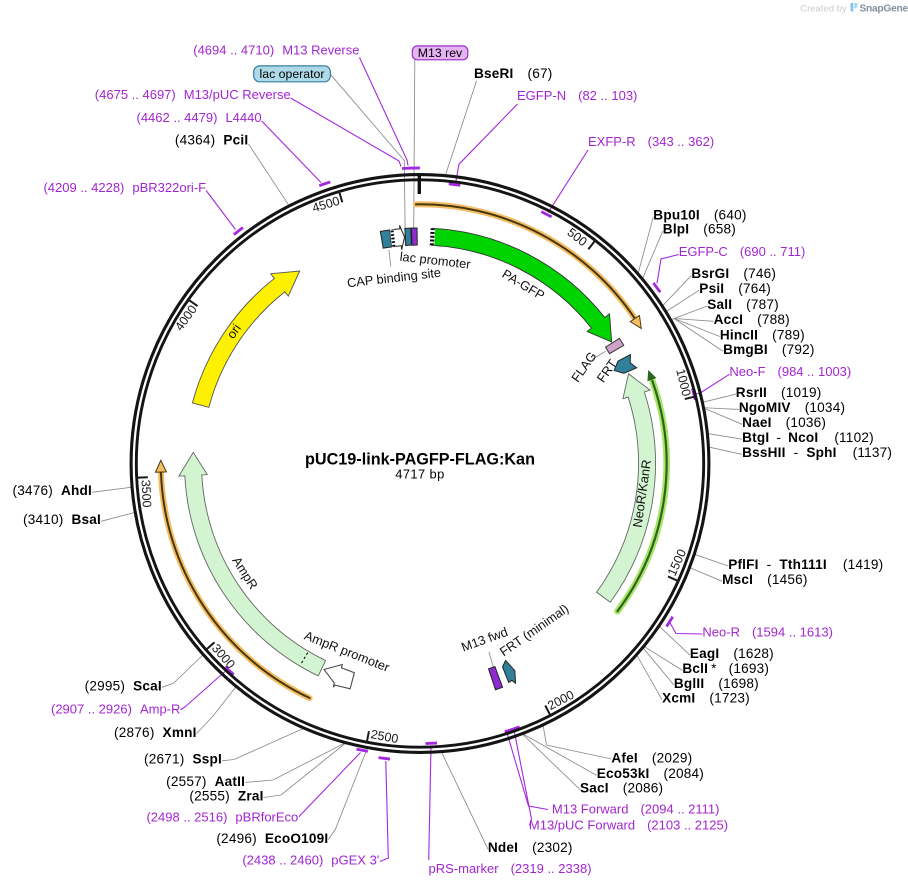 The height and width of the screenshot is (888, 908). Describe the element at coordinates (651, 757) in the screenshot. I see `svg-text:AfeI(2029): AfeI (2029)` at that location.